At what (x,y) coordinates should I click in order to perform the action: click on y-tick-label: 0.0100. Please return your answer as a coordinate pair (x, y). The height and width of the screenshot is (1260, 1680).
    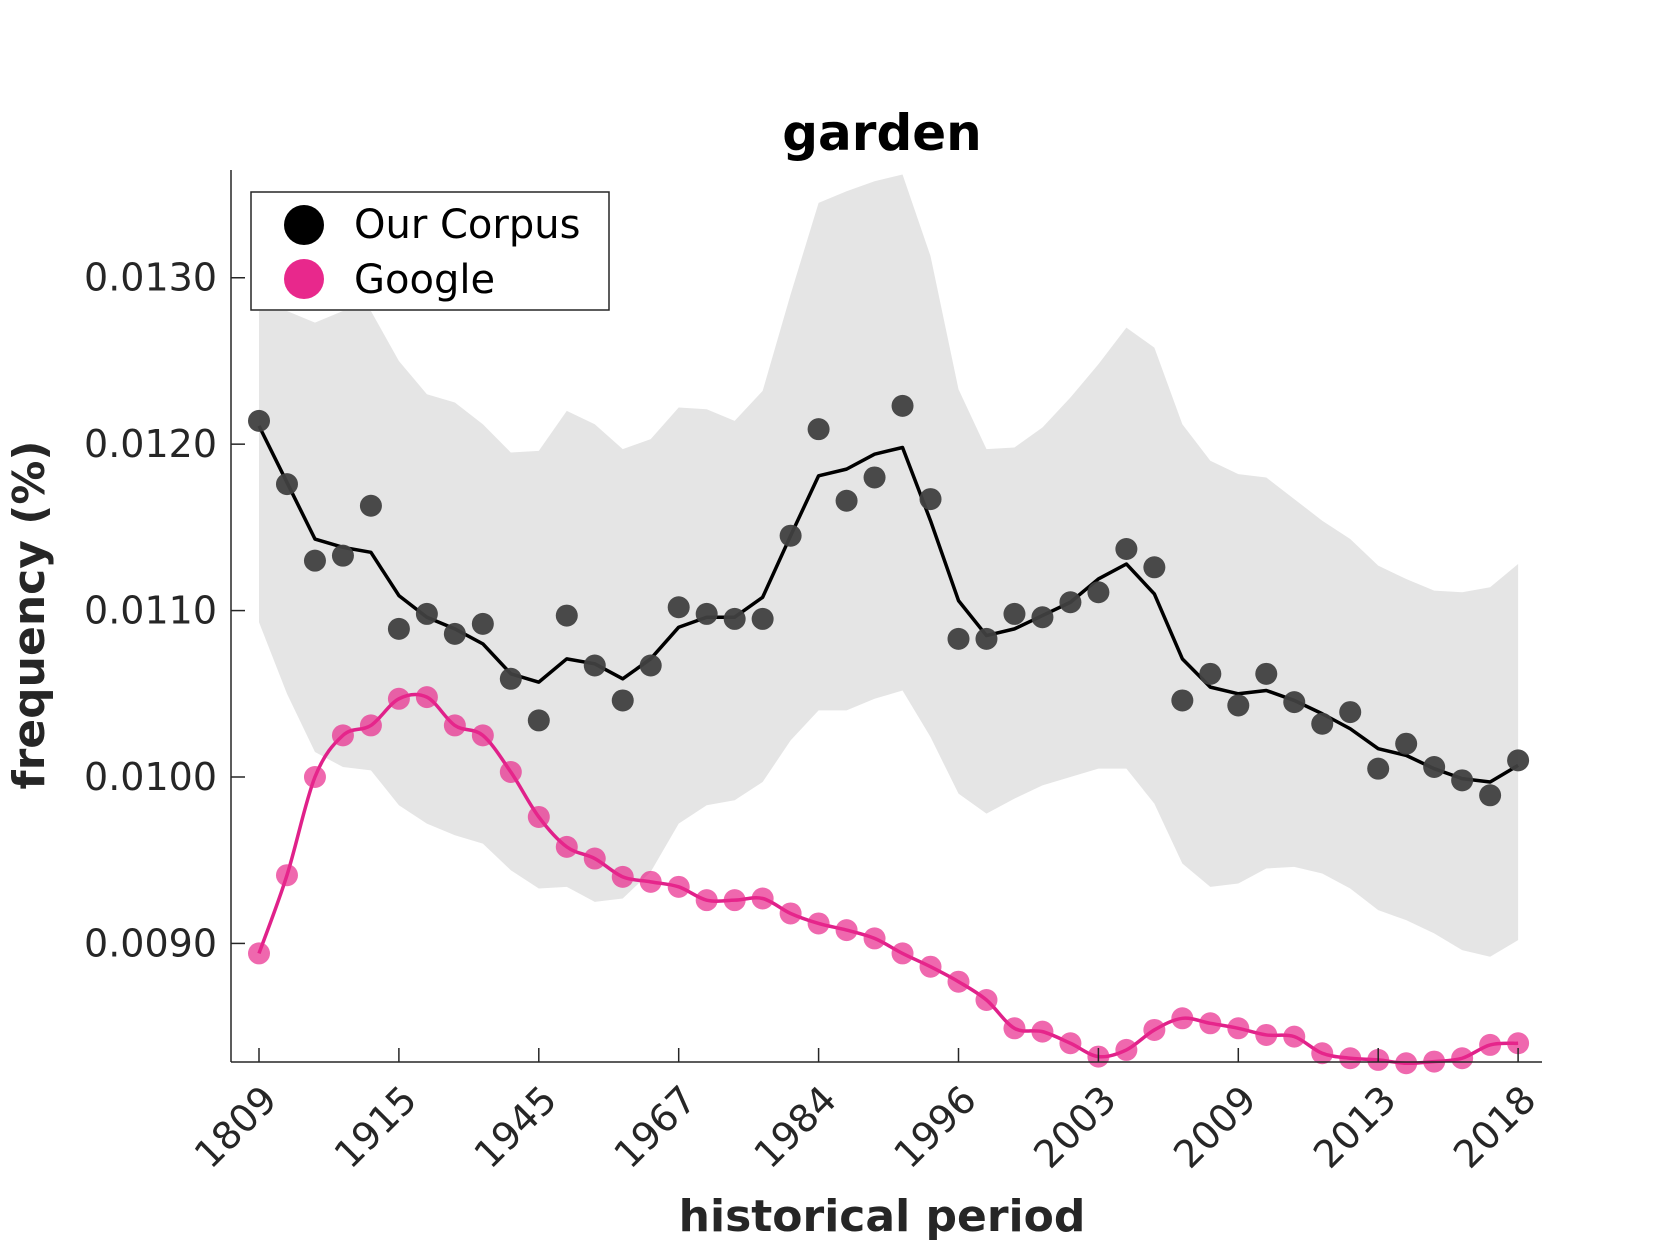
    Looking at the image, I should click on (150, 777).